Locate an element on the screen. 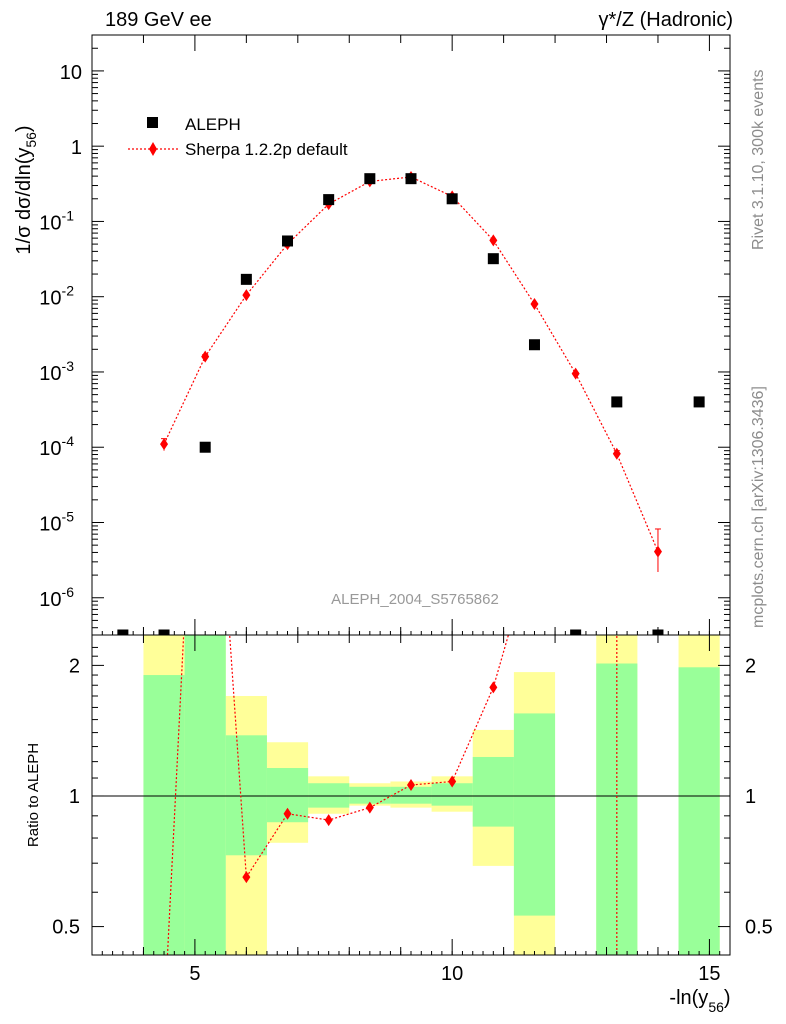 Image resolution: width=786 pixels, height=1024 pixels. main-y-tick-label: 10⁻⁴ is located at coordinates (56, 446).